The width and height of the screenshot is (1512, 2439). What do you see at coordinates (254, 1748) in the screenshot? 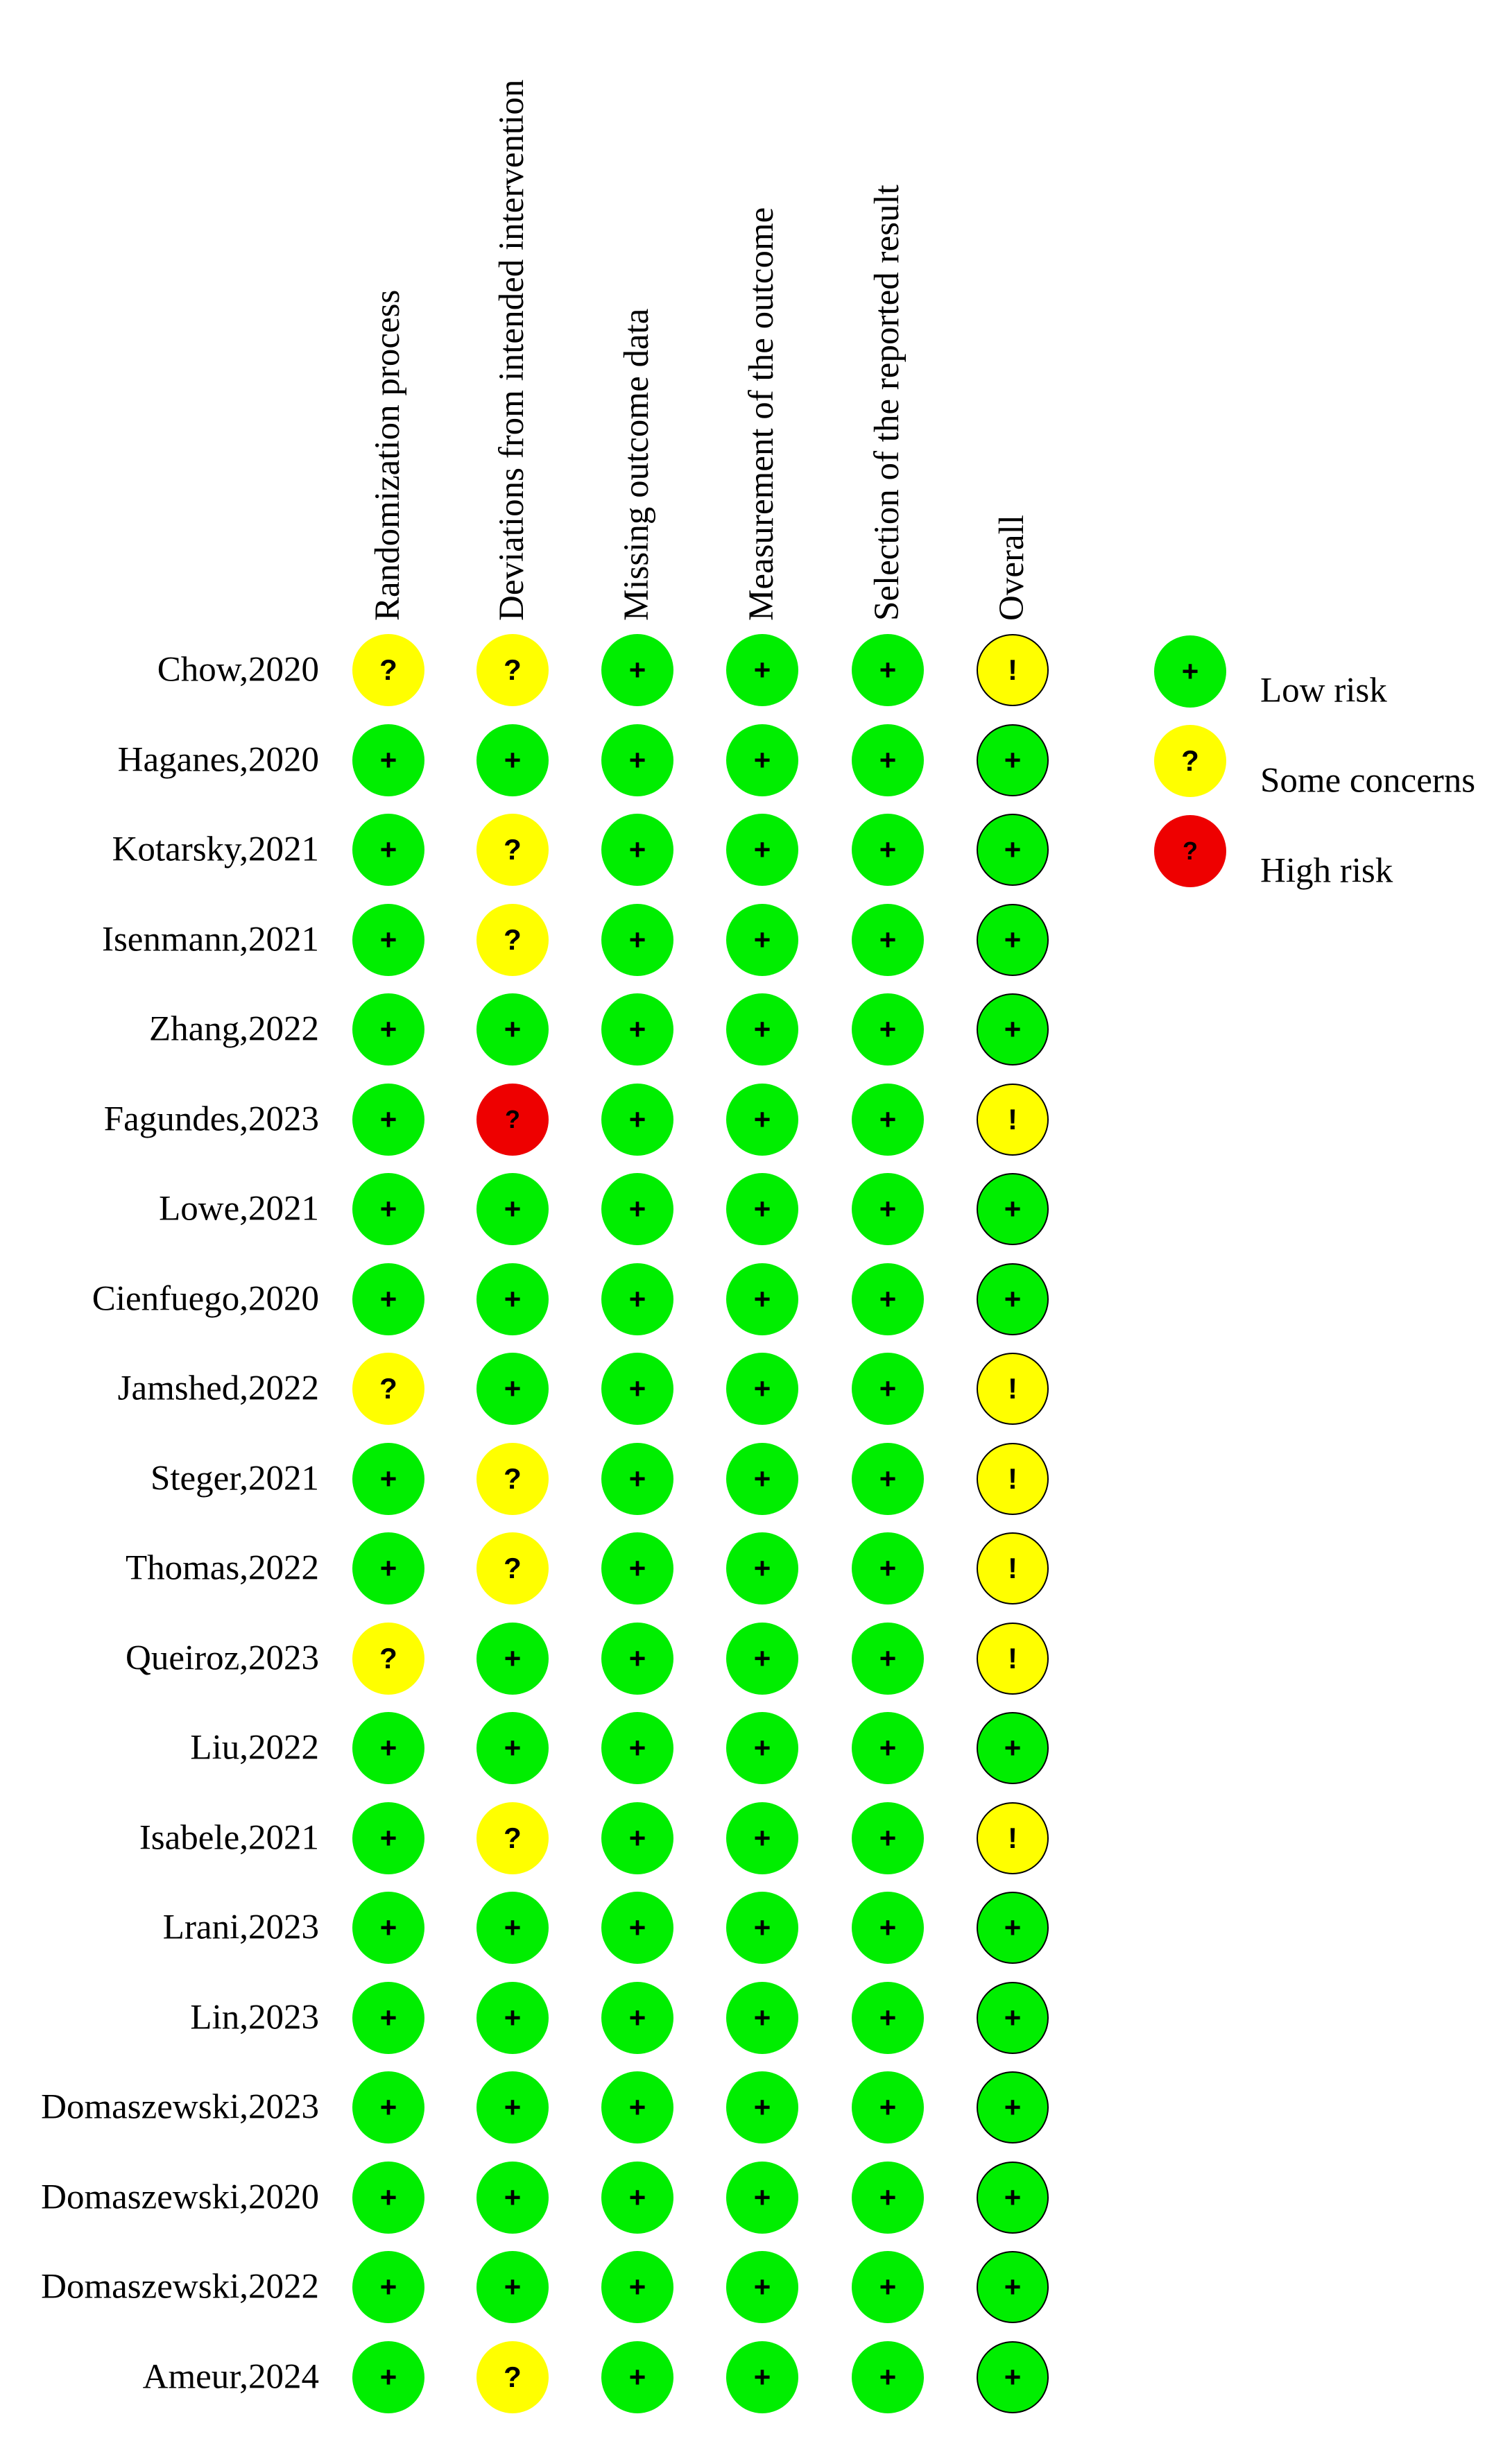
I see `study-label: Liu,2022` at bounding box center [254, 1748].